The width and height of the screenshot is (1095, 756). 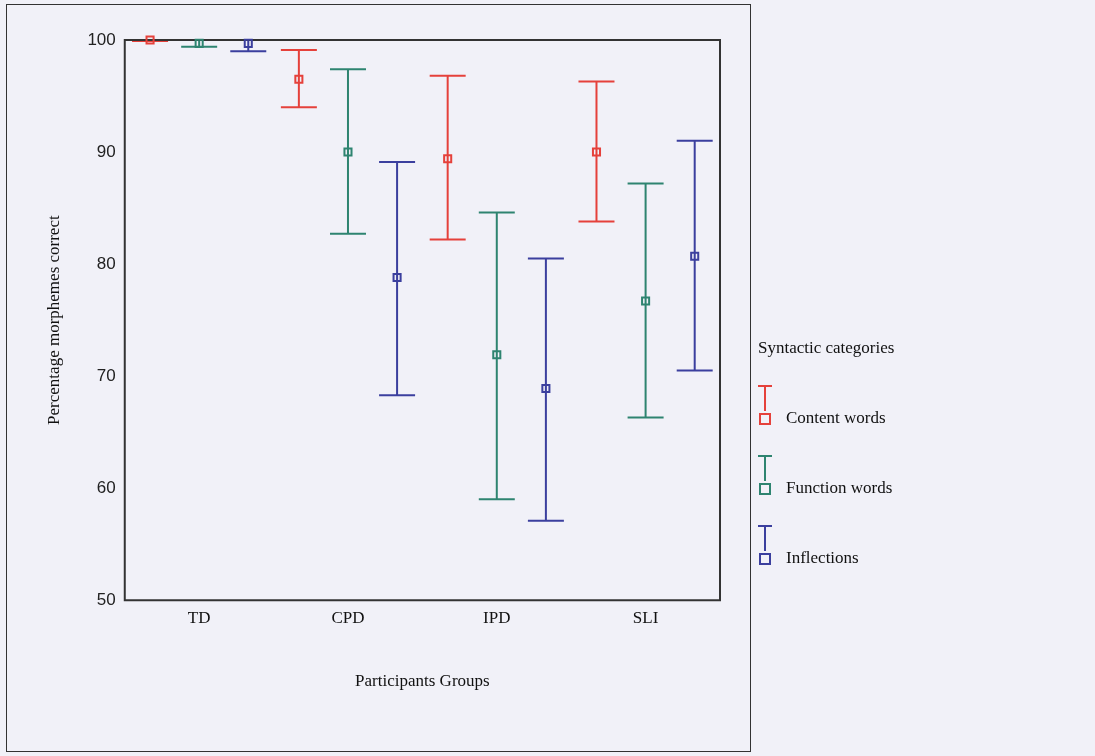 What do you see at coordinates (106, 599) in the screenshot?
I see `y-tick-label: 50` at bounding box center [106, 599].